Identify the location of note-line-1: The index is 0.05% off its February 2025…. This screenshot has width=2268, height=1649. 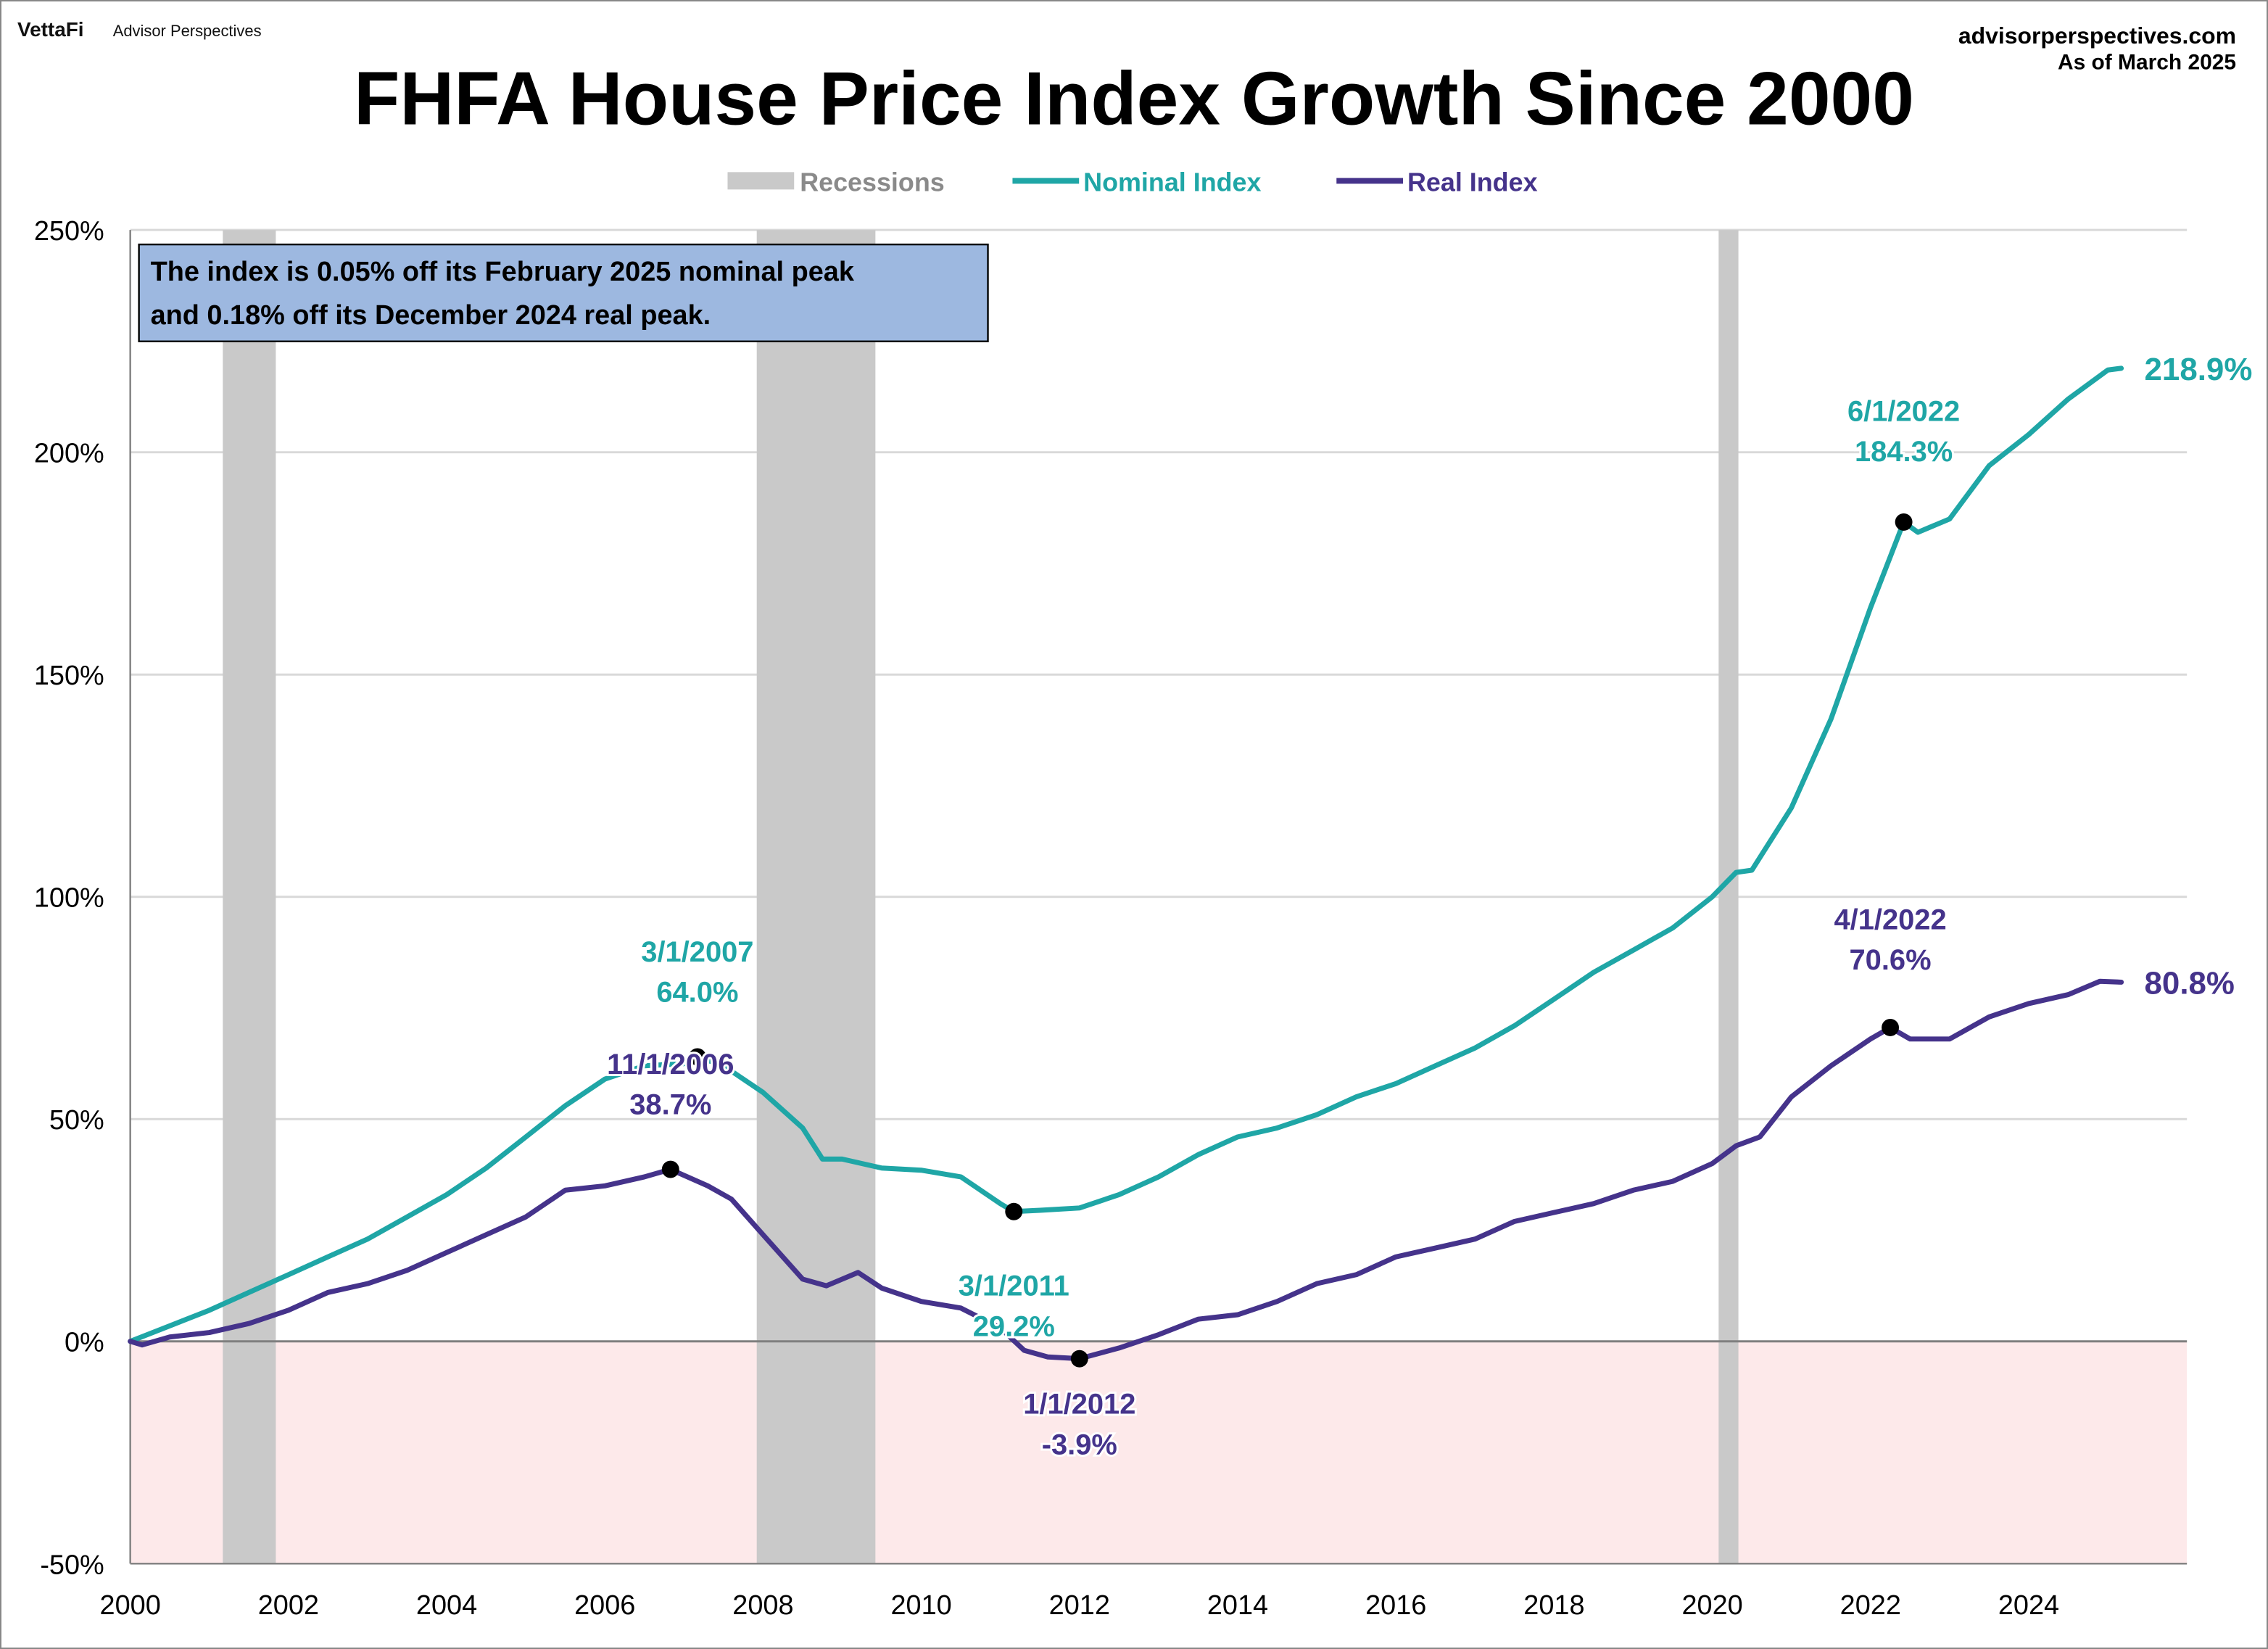
(503, 272).